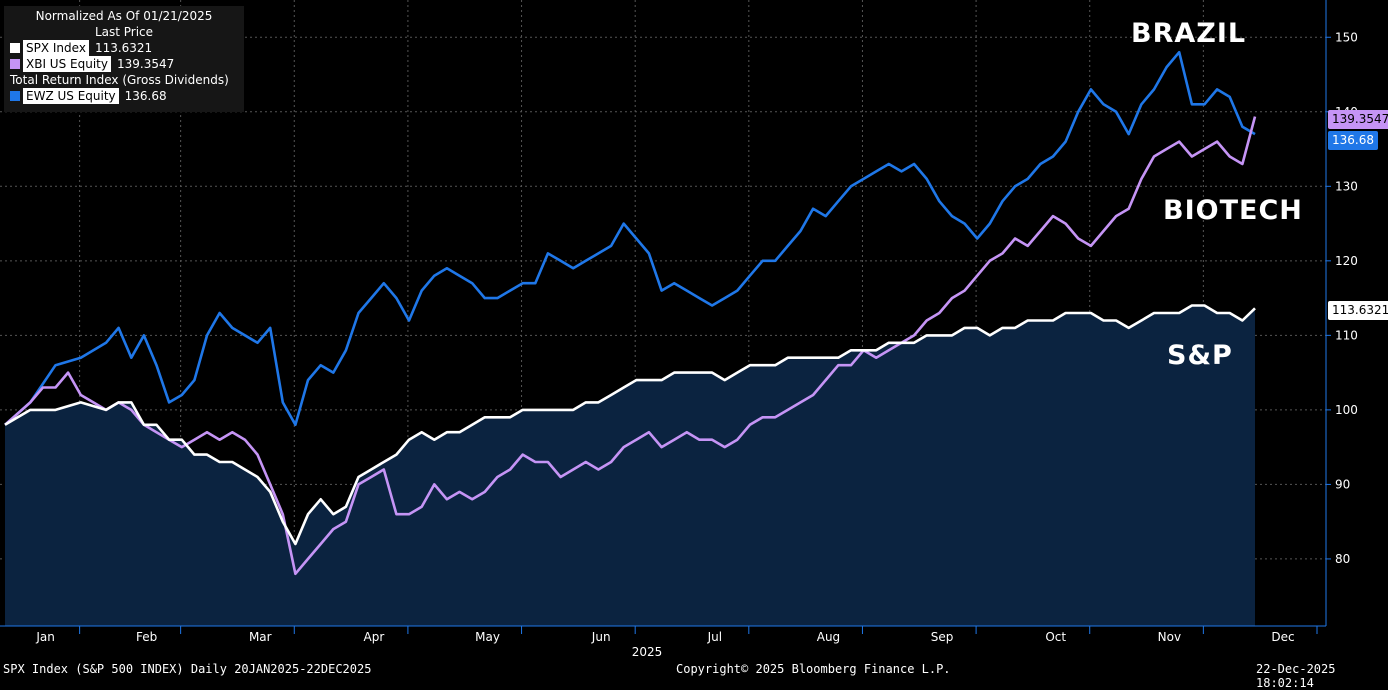  What do you see at coordinates (1200, 355) in the screenshot?
I see `label-sp: S&P` at bounding box center [1200, 355].